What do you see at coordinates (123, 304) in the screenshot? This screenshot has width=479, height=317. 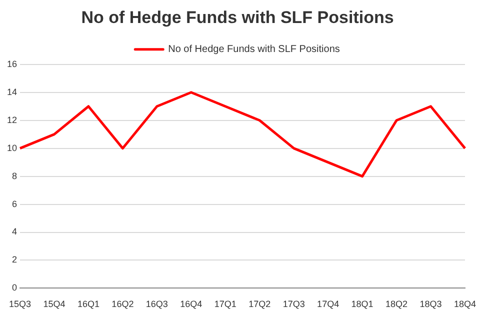 I see `x-tick-label: 16Q2` at bounding box center [123, 304].